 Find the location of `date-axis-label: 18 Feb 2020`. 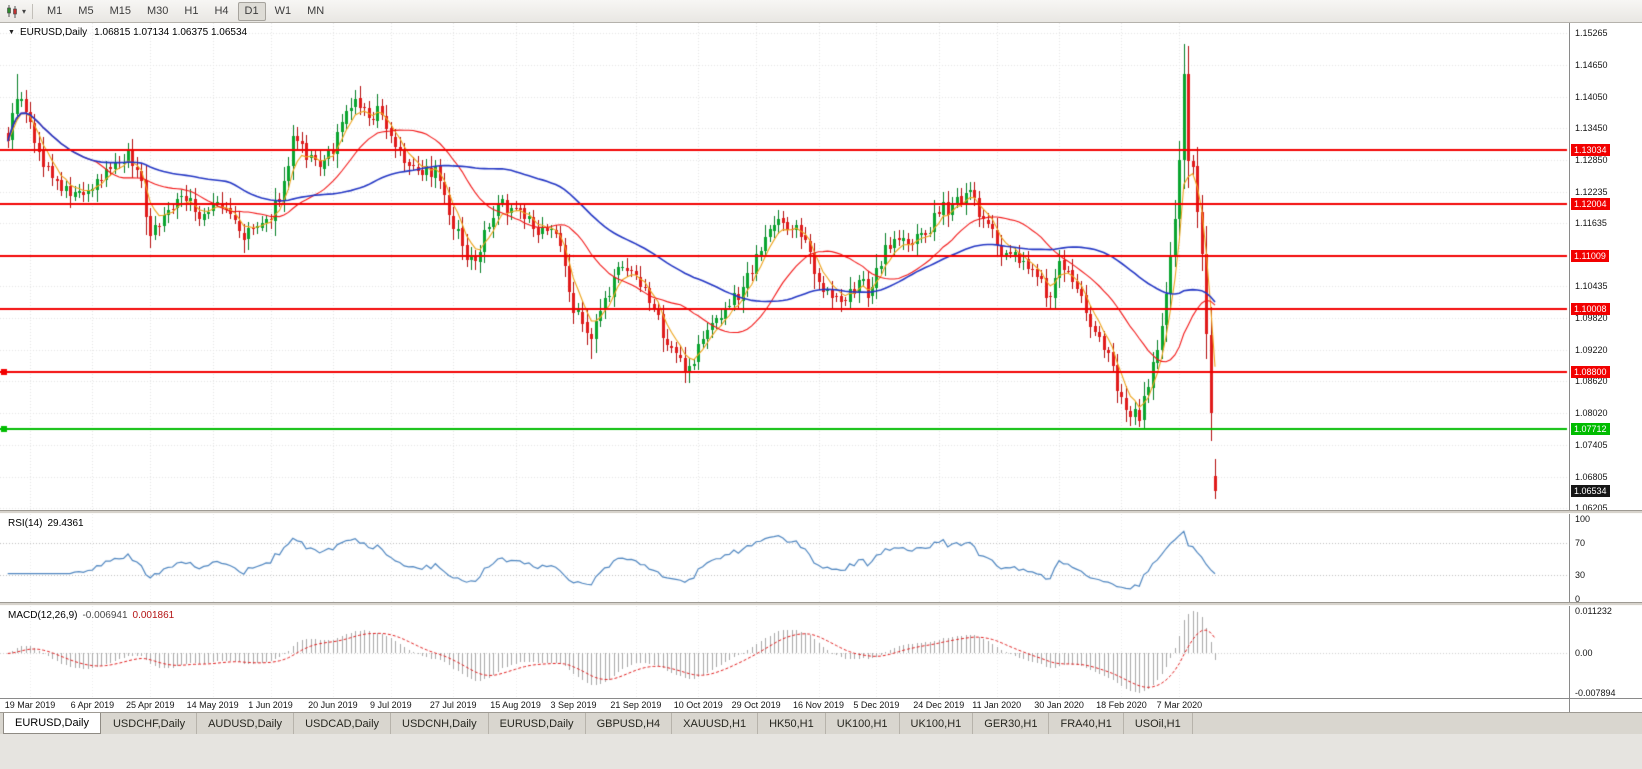

date-axis-label: 18 Feb 2020 is located at coordinates (1121, 705).